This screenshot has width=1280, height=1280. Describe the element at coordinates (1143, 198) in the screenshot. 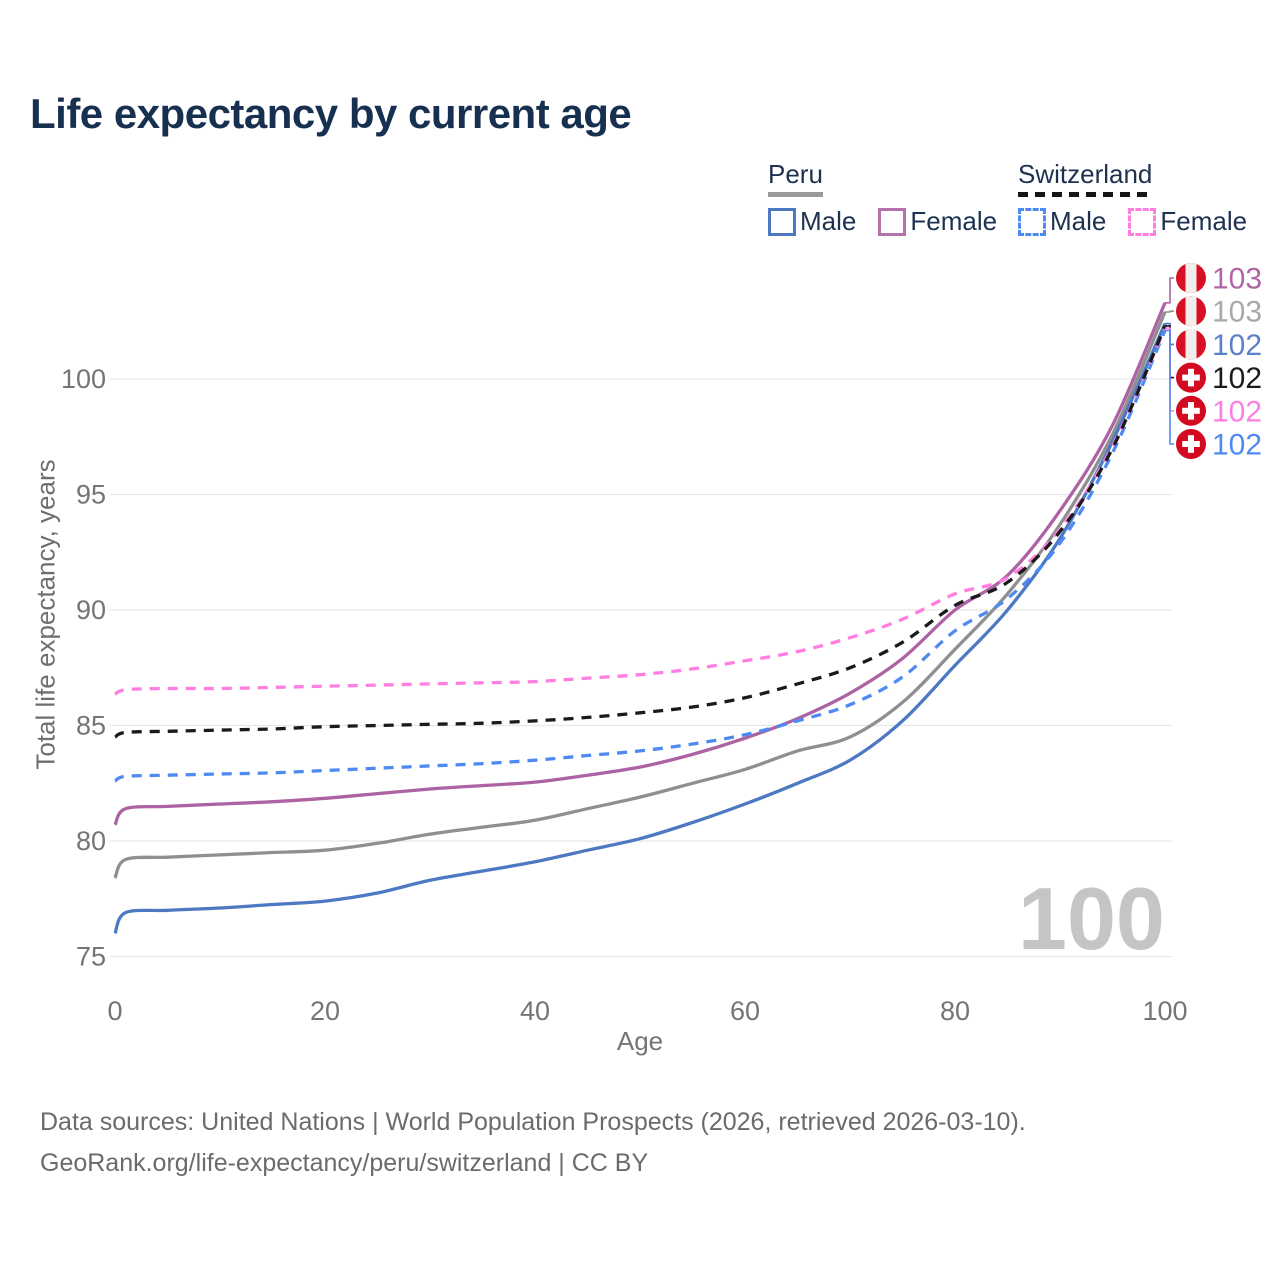

I see `legend-group-switzerland: Switzerland Male Female` at that location.